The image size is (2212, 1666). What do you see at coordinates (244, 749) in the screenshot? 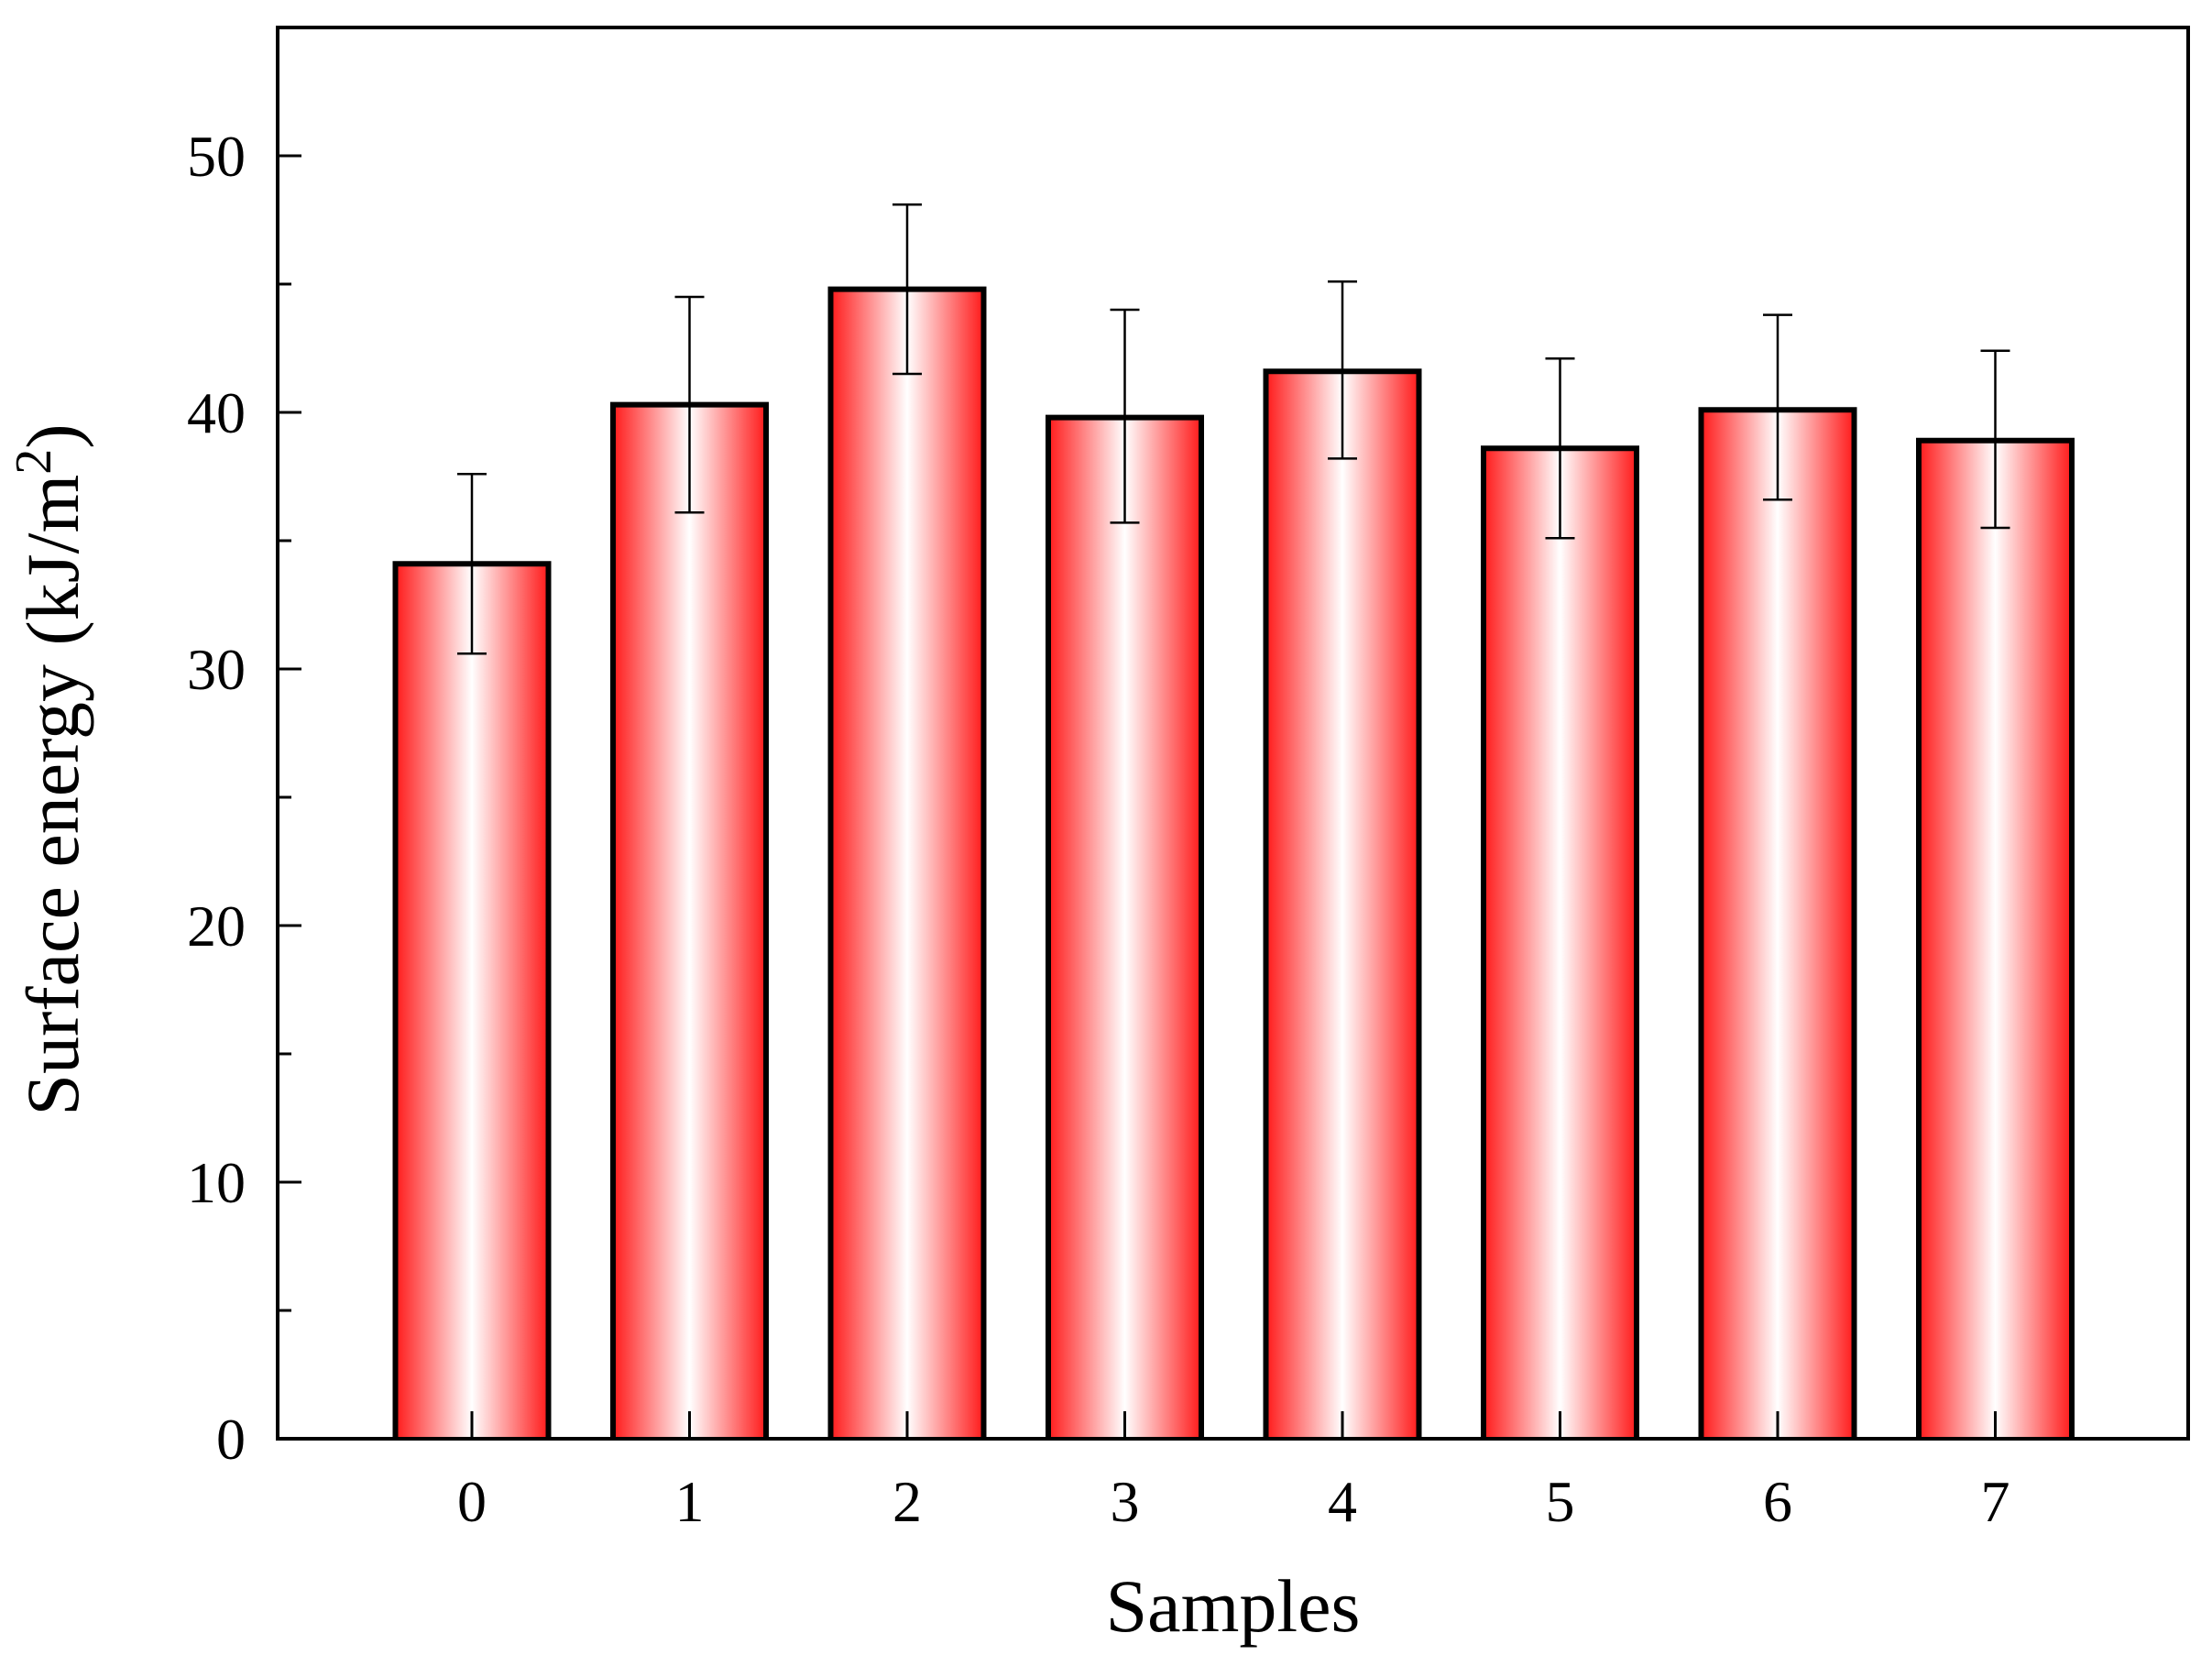
I see `y-axis-ticks: 0 10 20 30 40 50` at bounding box center [244, 749].